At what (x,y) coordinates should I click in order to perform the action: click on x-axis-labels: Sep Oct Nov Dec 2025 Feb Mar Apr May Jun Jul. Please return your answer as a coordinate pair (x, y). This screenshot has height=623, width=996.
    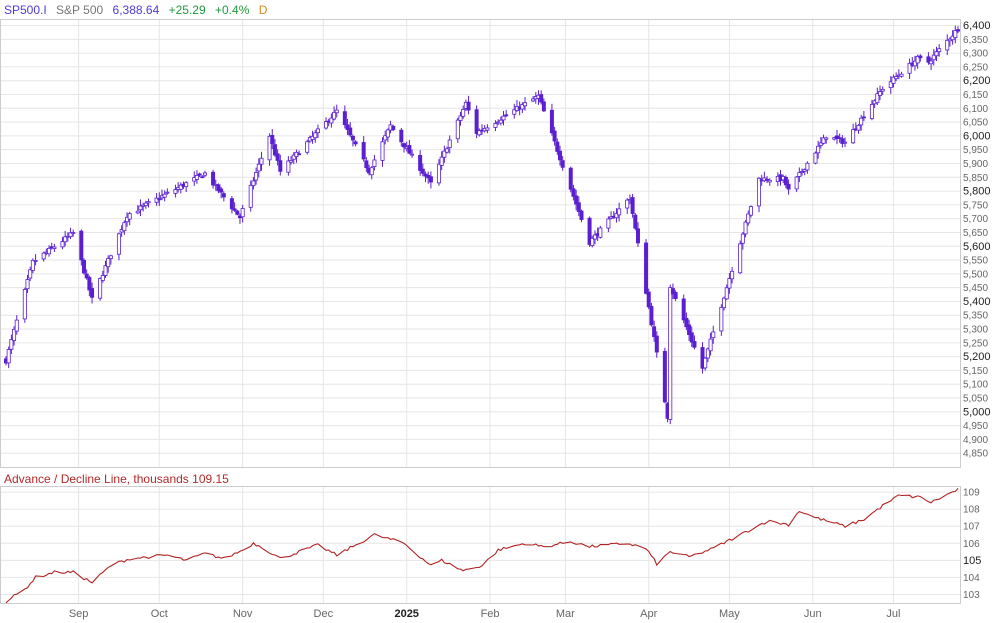
    Looking at the image, I should click on (485, 614).